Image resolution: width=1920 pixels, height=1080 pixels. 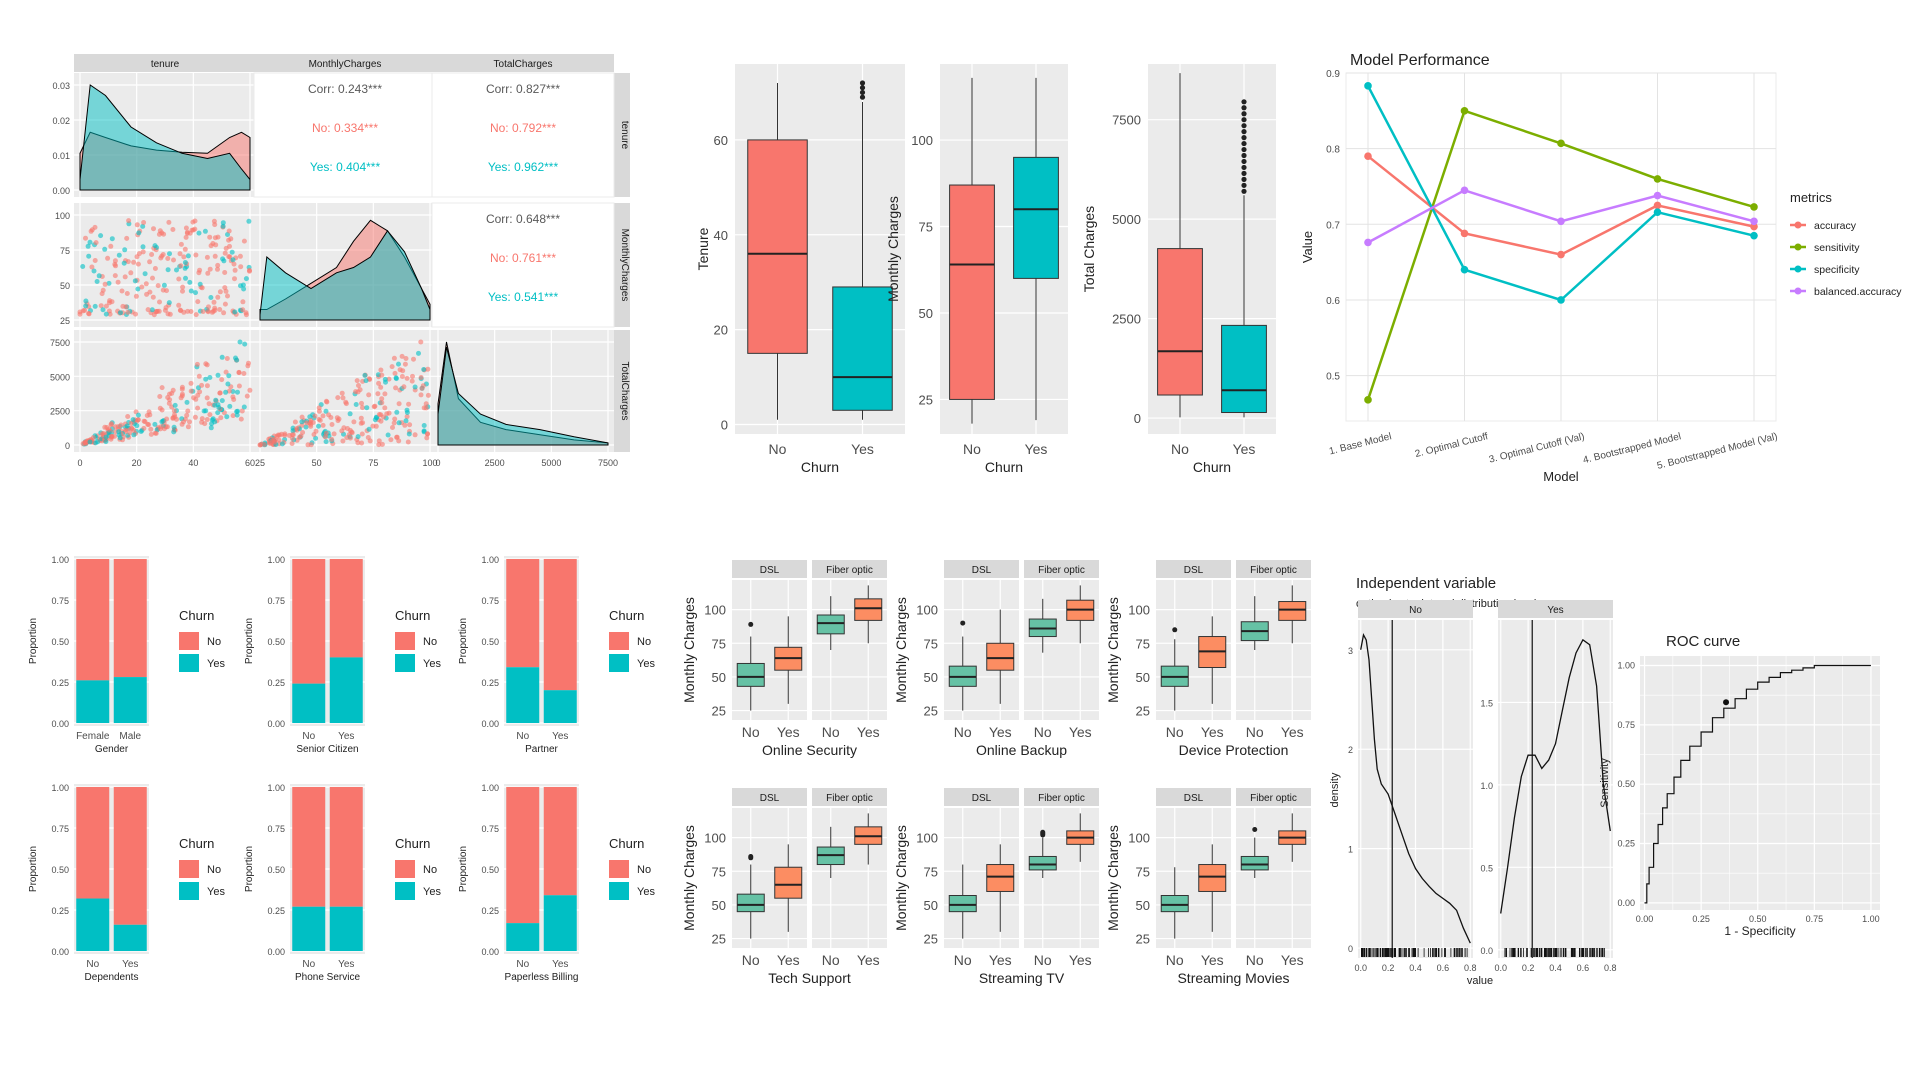 I want to click on facet-strip-label: Fiber optic, so click(x=1061, y=570).